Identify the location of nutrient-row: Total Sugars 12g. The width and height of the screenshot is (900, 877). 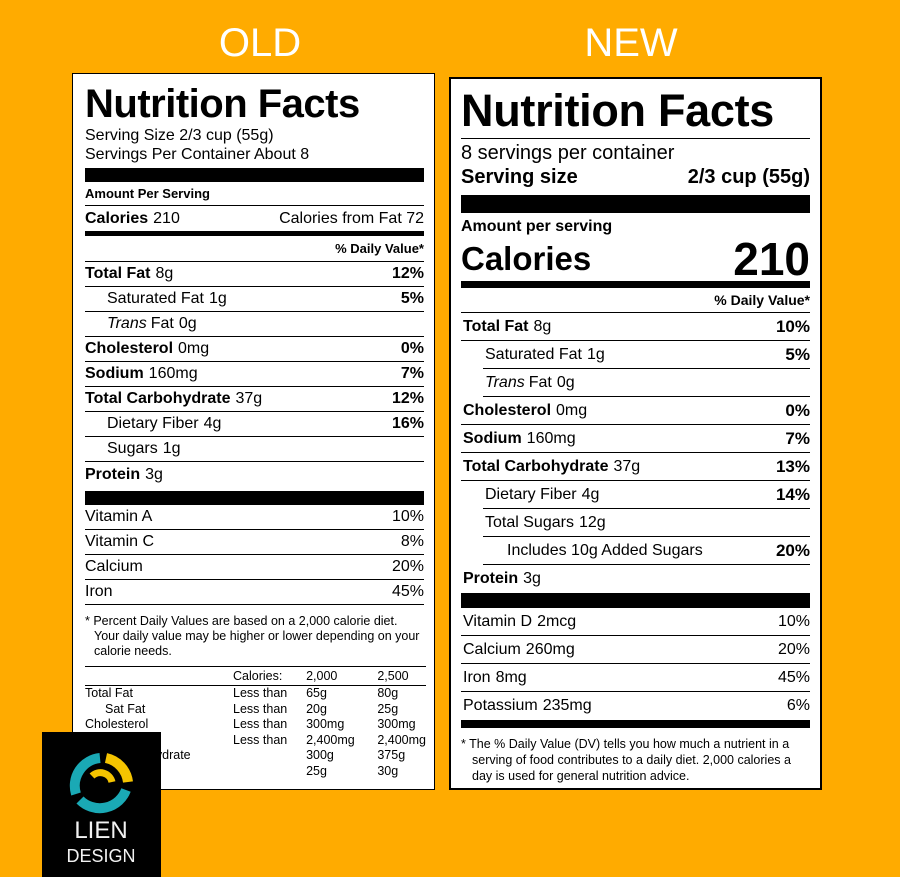
(646, 523).